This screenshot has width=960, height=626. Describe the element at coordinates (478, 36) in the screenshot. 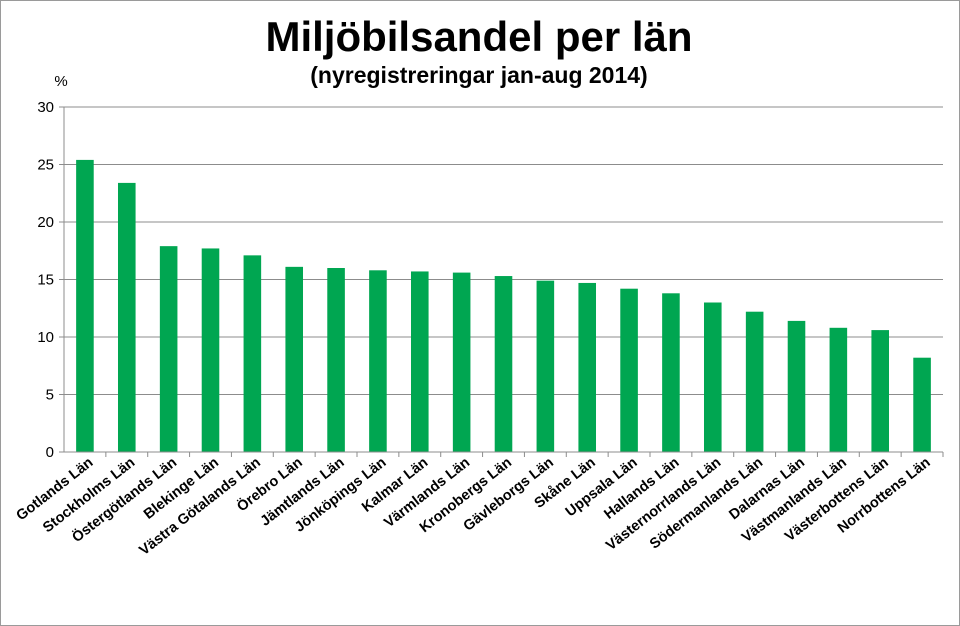

I see `chart-title: Miljöbilsandel per län` at that location.